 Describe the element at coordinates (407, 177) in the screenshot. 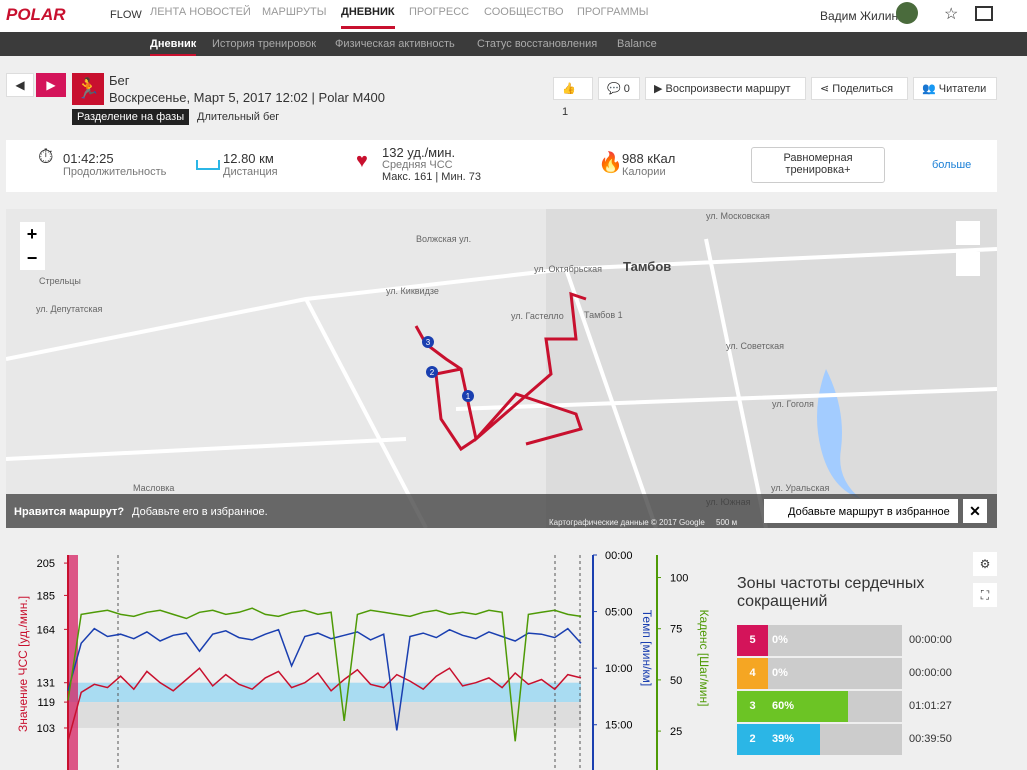

I see `hr-max: Макс. 161` at that location.